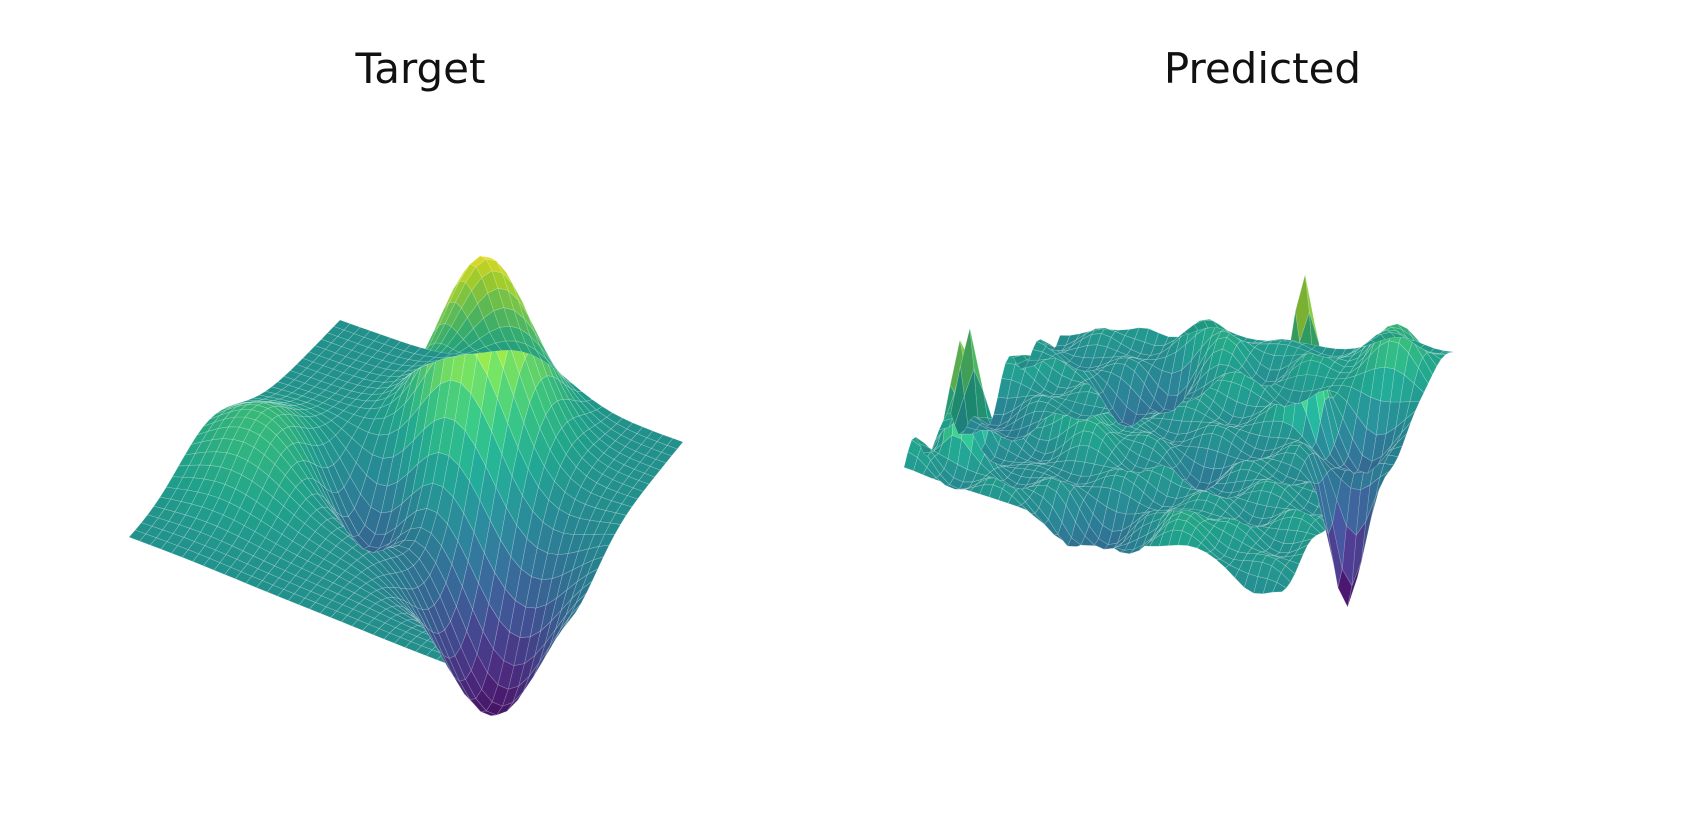 This screenshot has width=1683, height=830. I want to click on predicted-surface, so click(1179, 441).